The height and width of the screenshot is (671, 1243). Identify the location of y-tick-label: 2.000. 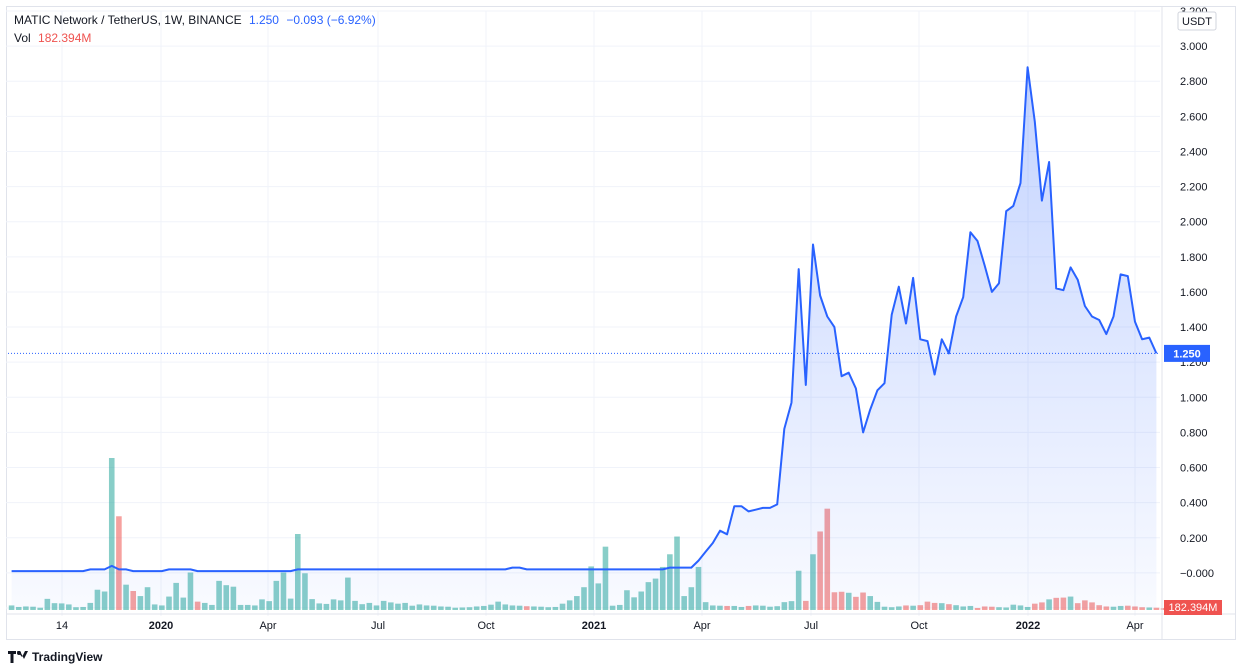
(1194, 223).